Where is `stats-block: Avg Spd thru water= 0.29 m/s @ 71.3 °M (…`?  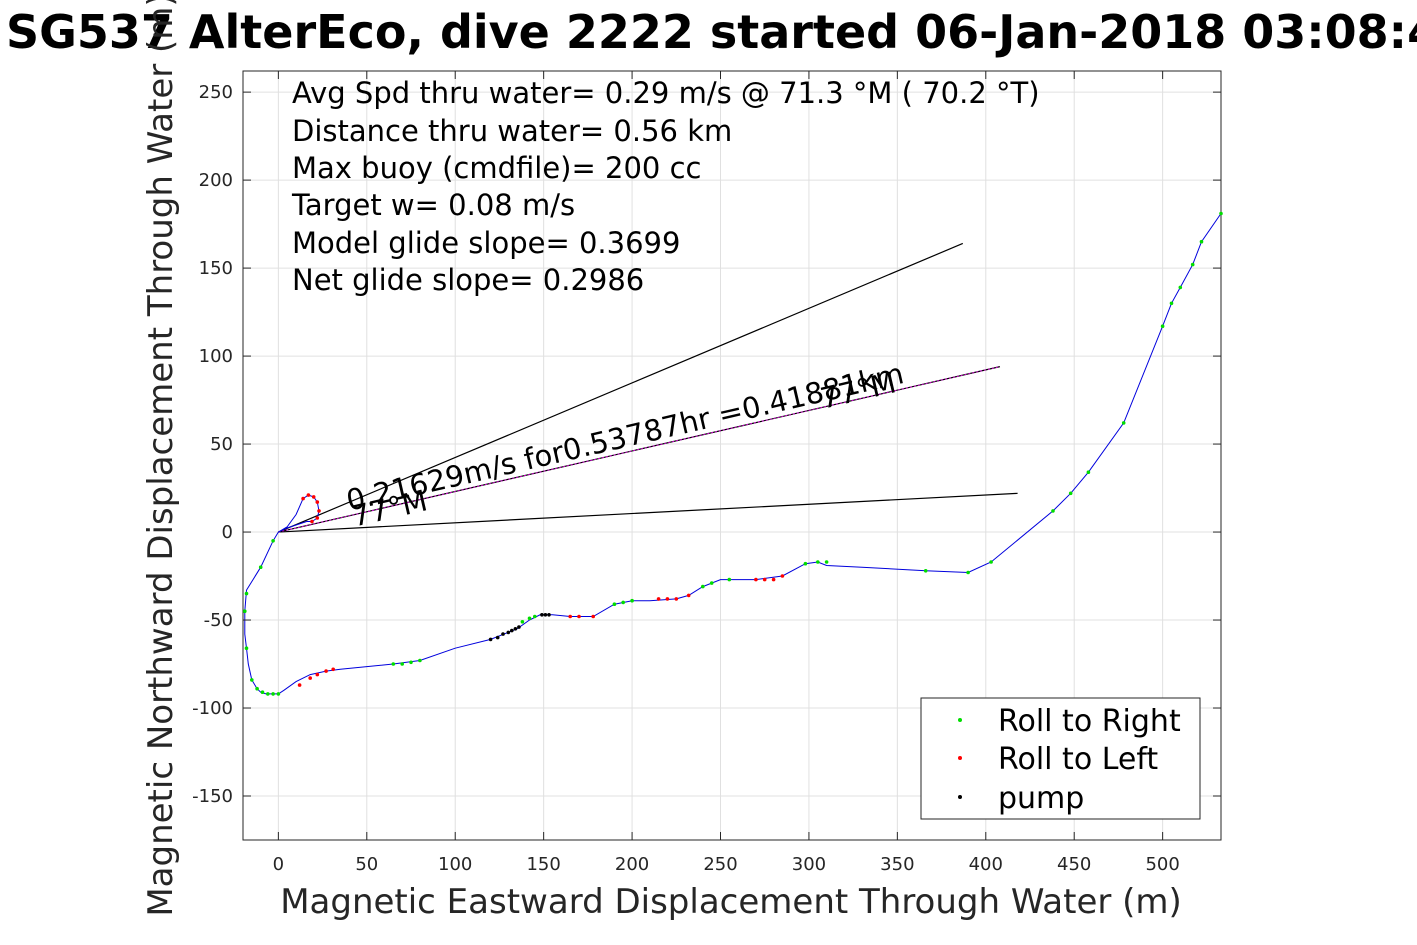
stats-block: Avg Spd thru water= 0.29 m/s @ 71.3 °M (… is located at coordinates (665, 186).